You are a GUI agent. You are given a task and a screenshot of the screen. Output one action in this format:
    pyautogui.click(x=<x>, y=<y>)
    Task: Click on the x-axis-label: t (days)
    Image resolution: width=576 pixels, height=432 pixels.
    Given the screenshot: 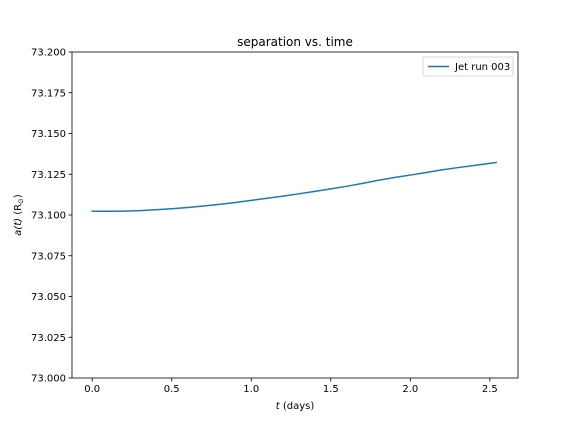 What is the action you would take?
    pyautogui.click(x=295, y=406)
    